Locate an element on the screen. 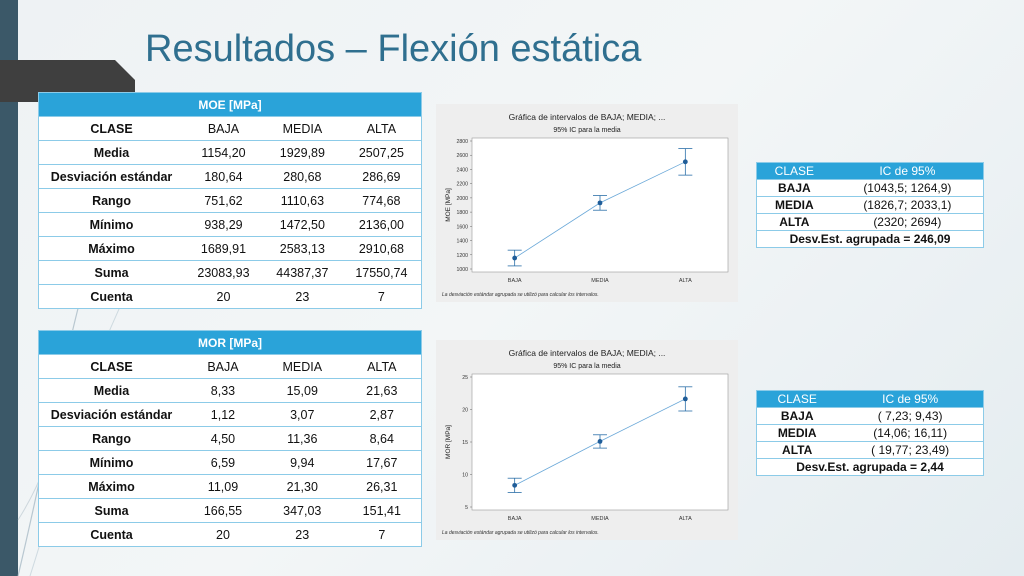 The height and width of the screenshot is (576, 1024). row-label: Media is located at coordinates (111, 152).